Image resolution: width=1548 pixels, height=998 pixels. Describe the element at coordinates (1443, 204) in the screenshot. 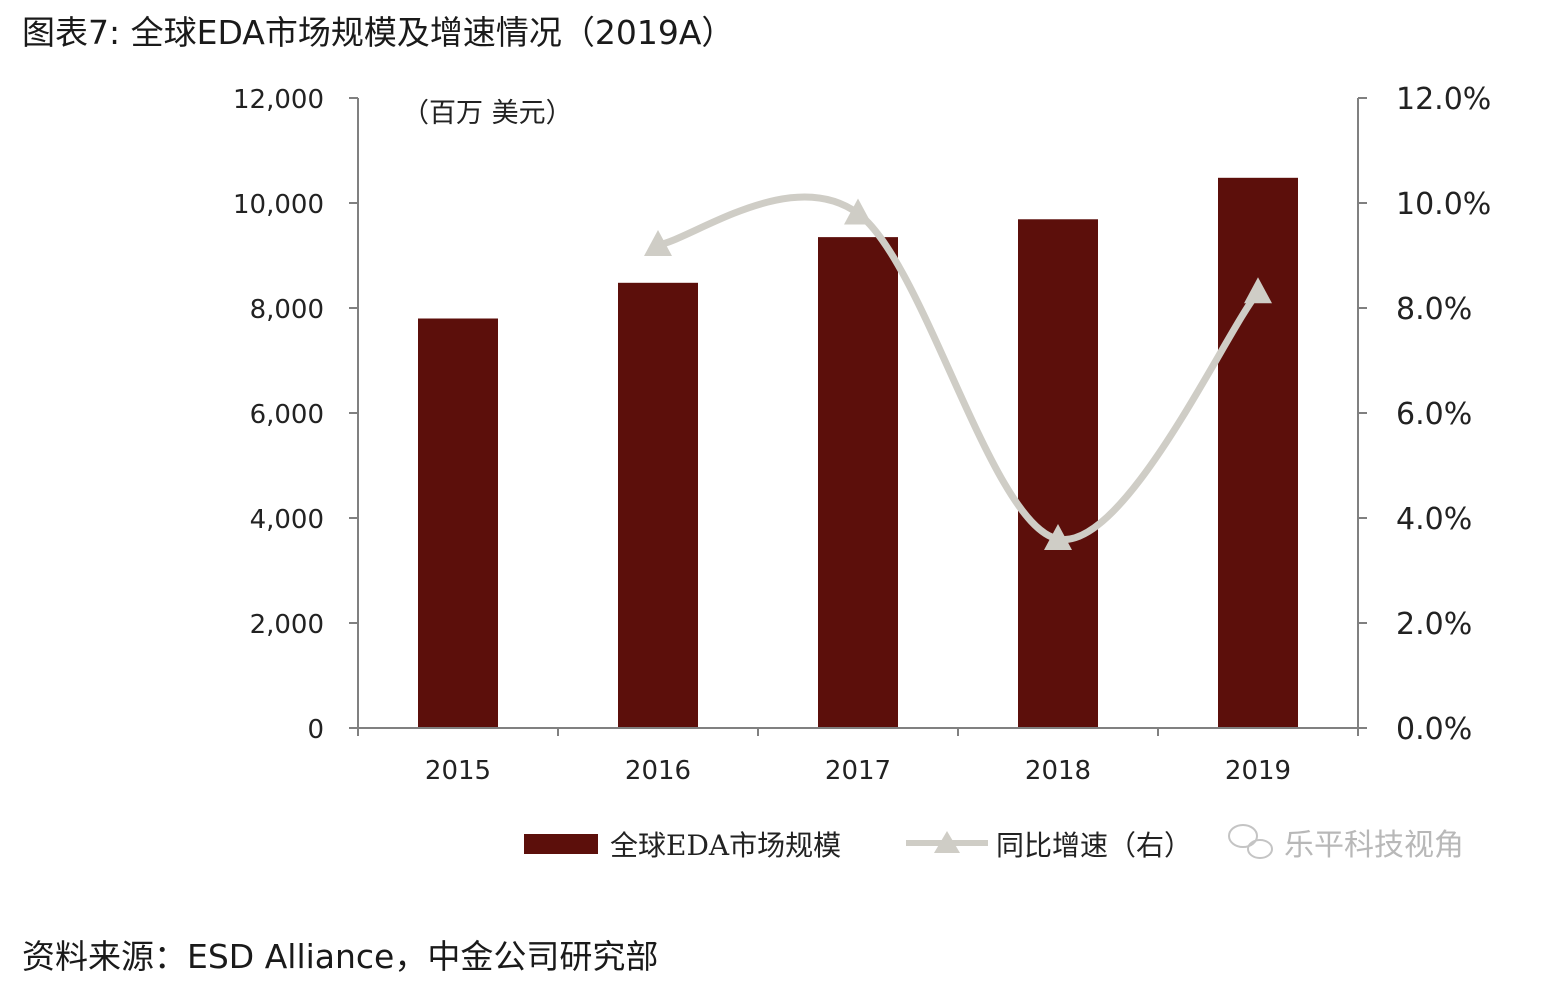

I see `right-tick-label: 10.0%` at that location.